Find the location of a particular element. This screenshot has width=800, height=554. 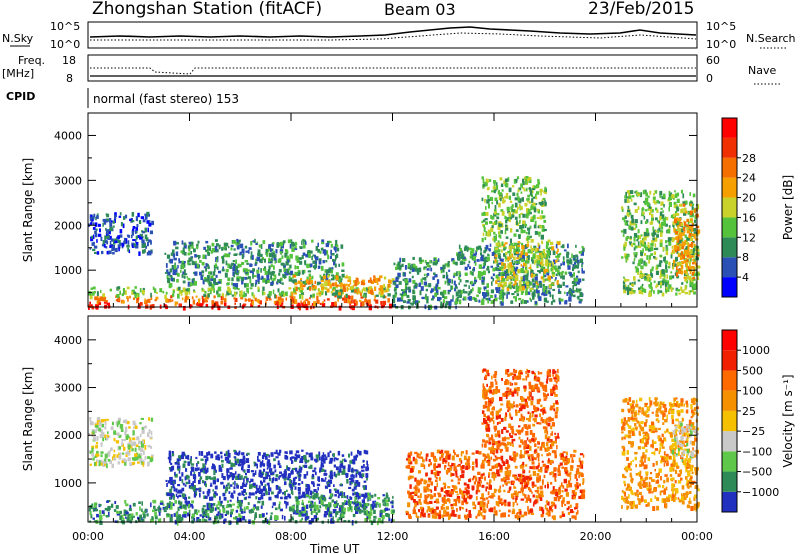

power-colorbar-swatch is located at coordinates (729, 287).